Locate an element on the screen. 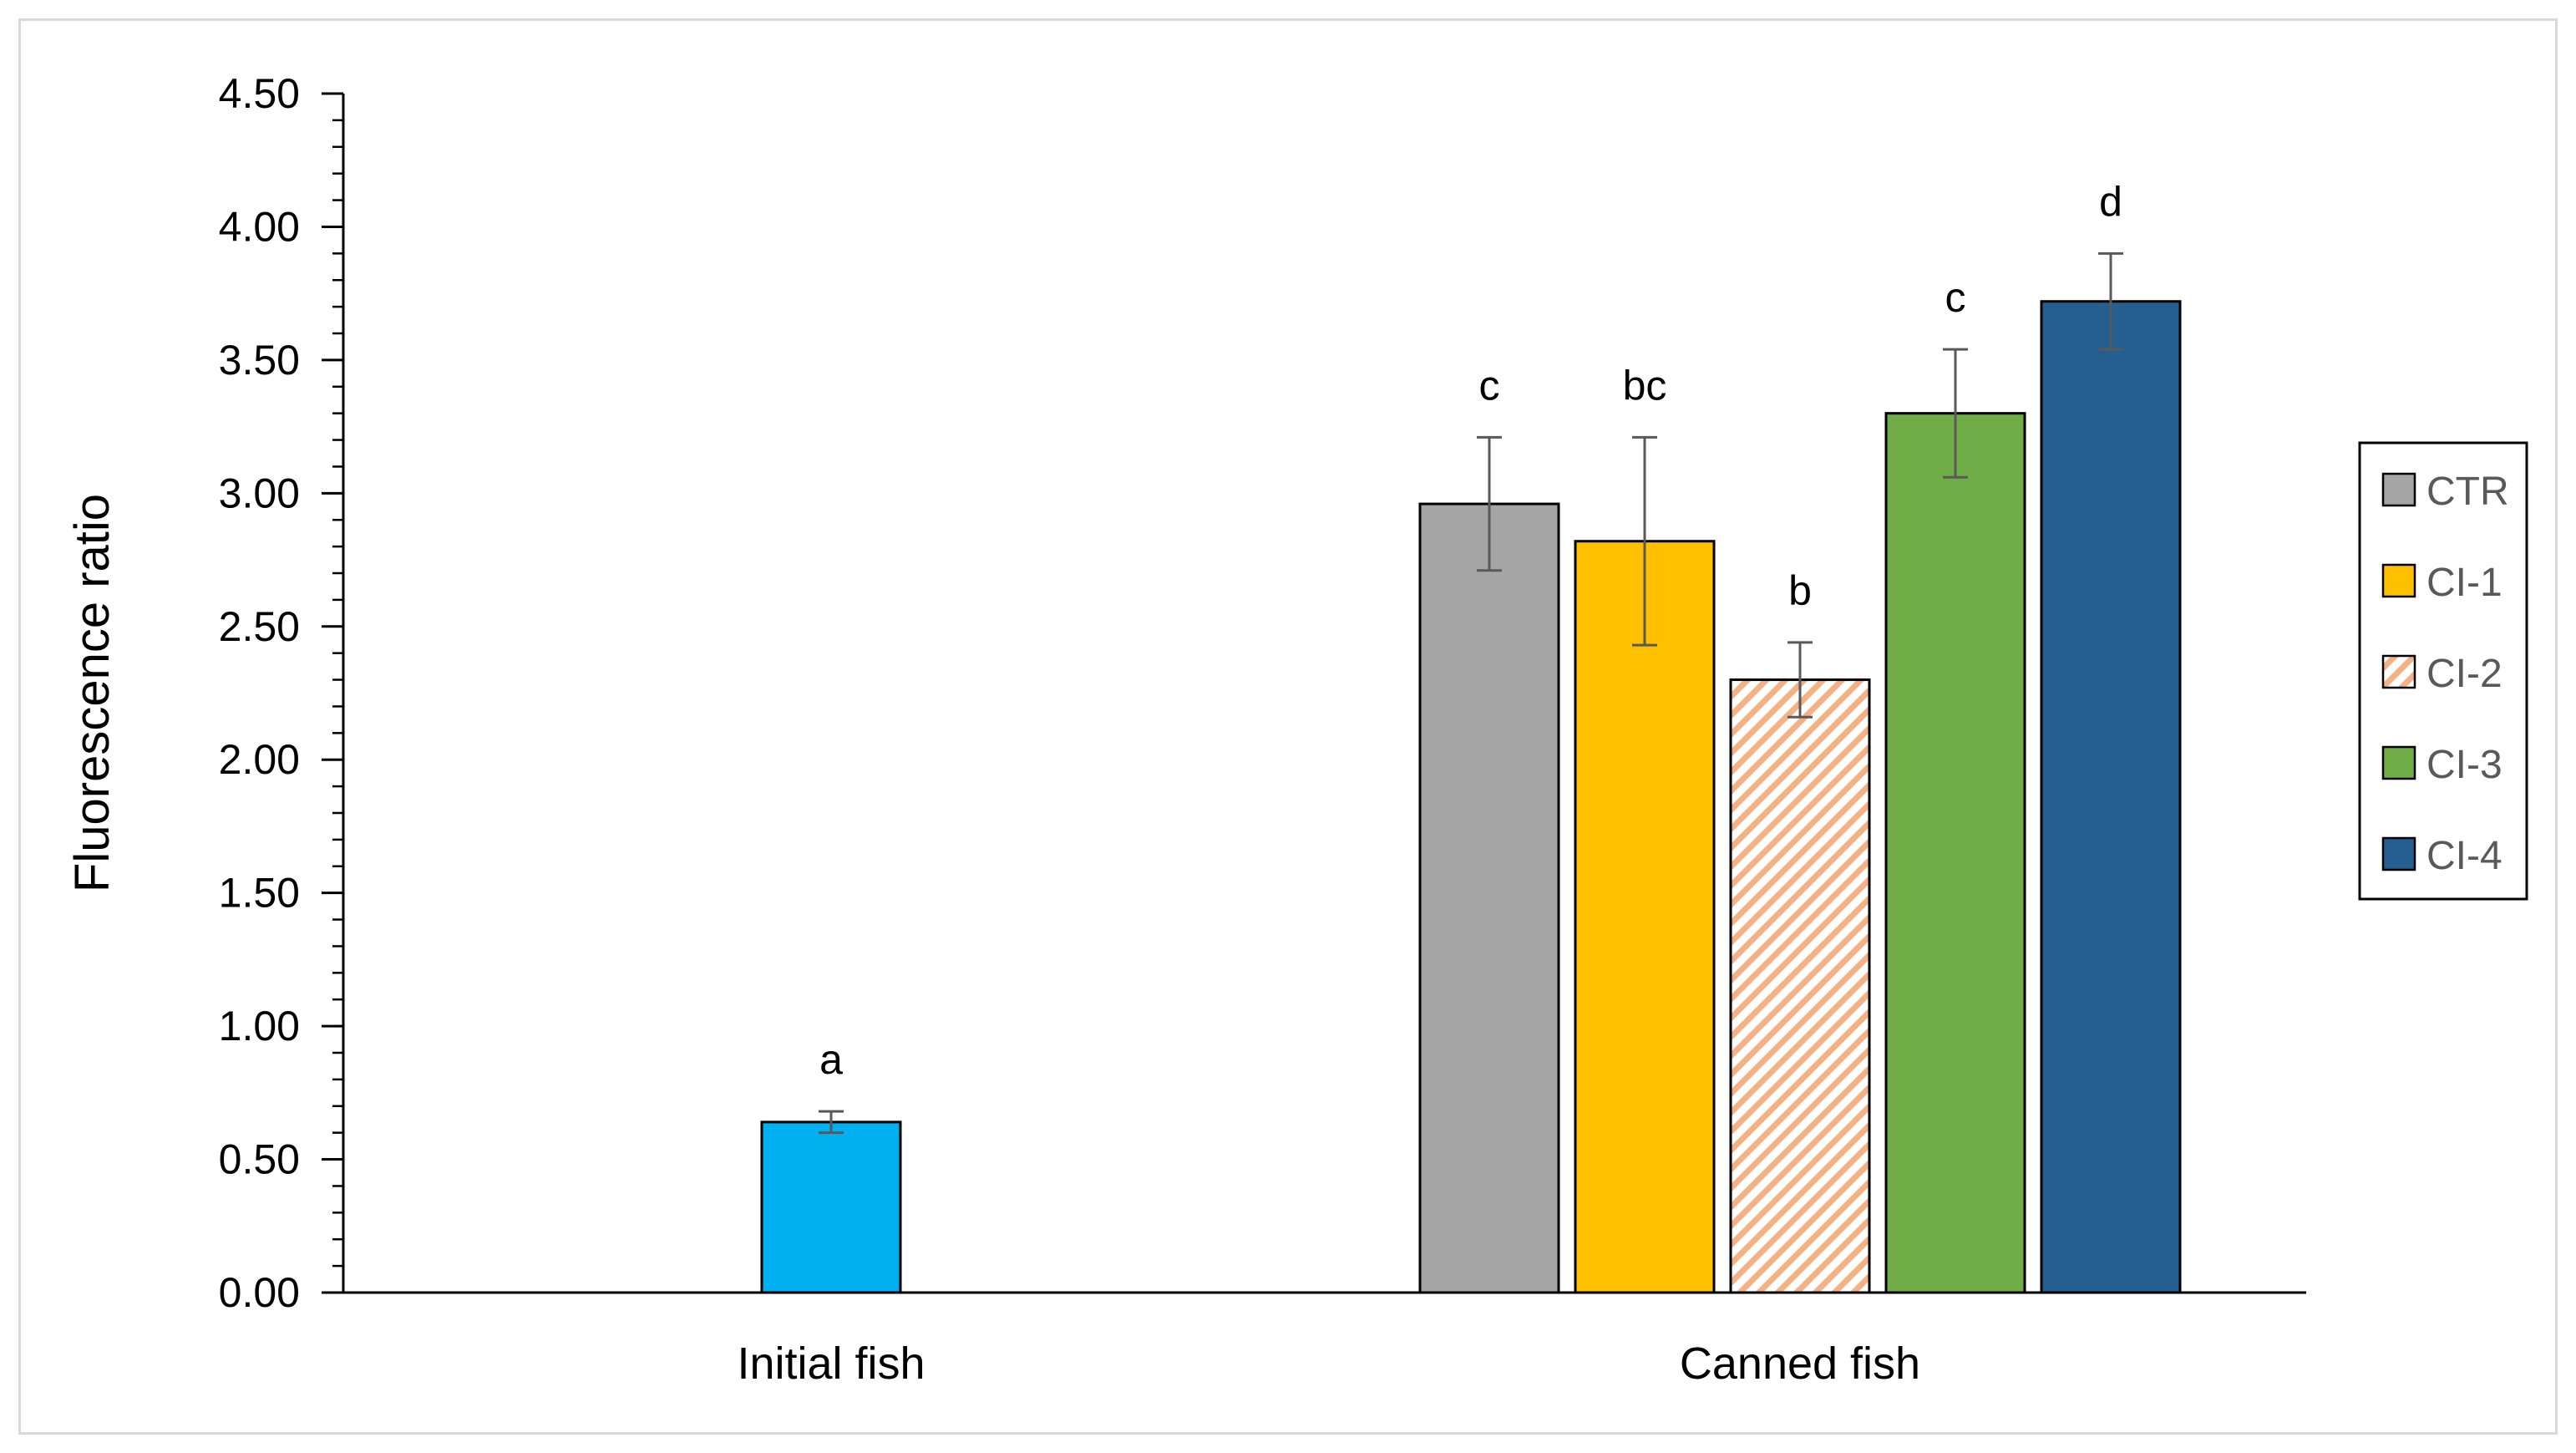 This screenshot has height=1453, width=2576. legend: CTR CI-1 CI-2 CI-3 CI-4 is located at coordinates (2443, 671).